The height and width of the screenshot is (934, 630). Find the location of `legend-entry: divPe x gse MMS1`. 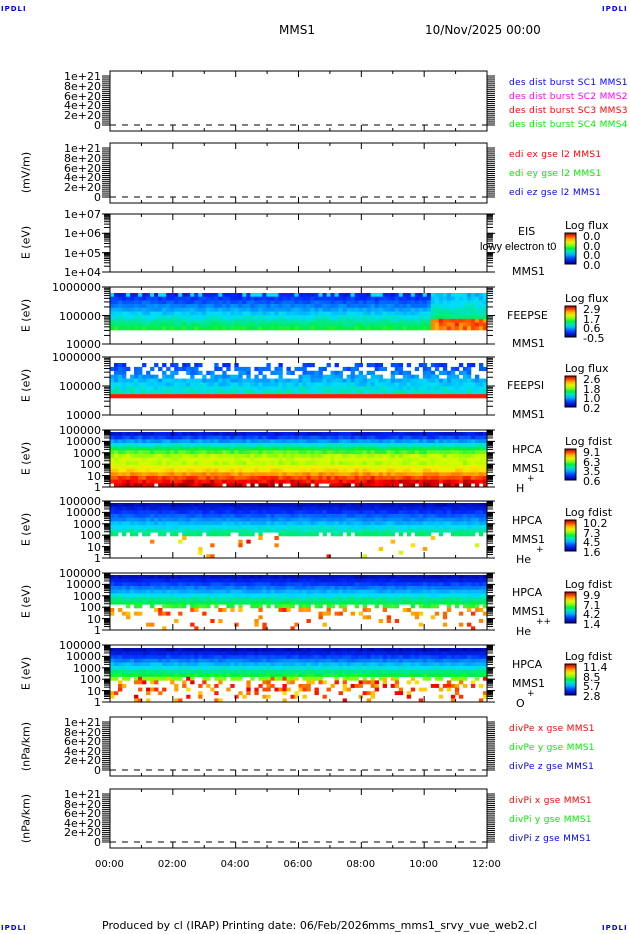

legend-entry: divPe x gse MMS1 is located at coordinates (552, 729).